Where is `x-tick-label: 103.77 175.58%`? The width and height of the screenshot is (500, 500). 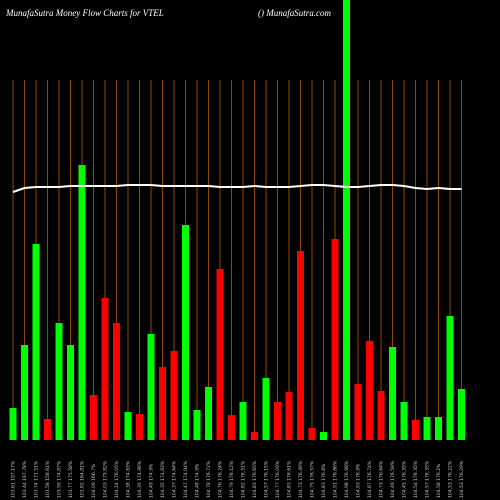 x-tick-label: 103.77 175.58% is located at coordinates (71, 479).